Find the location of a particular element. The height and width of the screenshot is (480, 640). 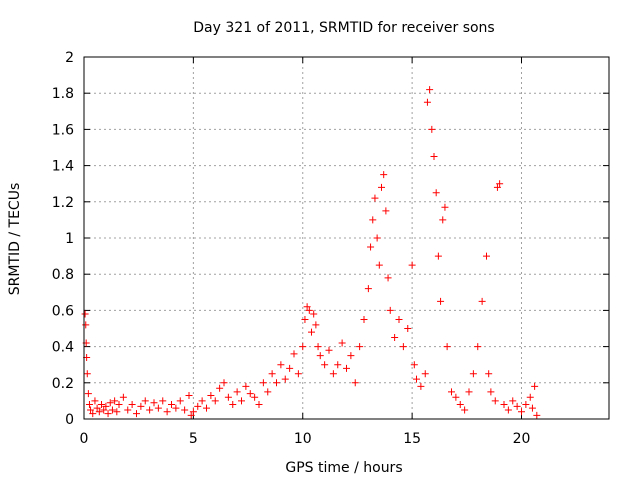

y-tick-label: 1.4 is located at coordinates (63, 167).